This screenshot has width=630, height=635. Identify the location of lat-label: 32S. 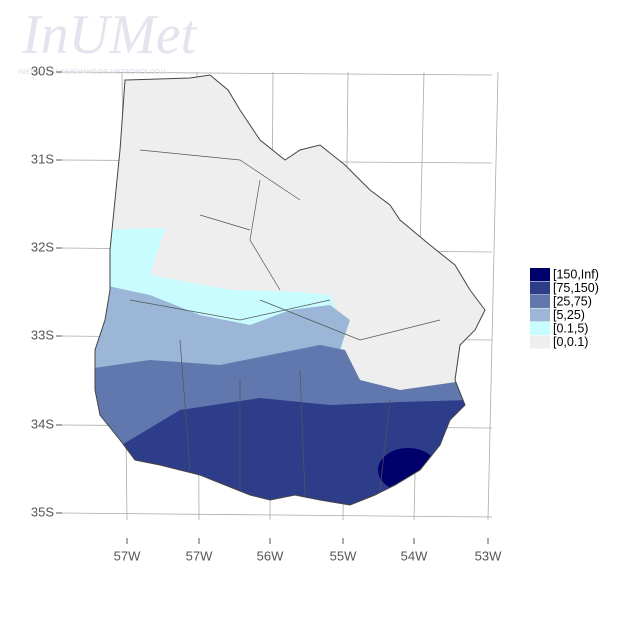
(42, 246).